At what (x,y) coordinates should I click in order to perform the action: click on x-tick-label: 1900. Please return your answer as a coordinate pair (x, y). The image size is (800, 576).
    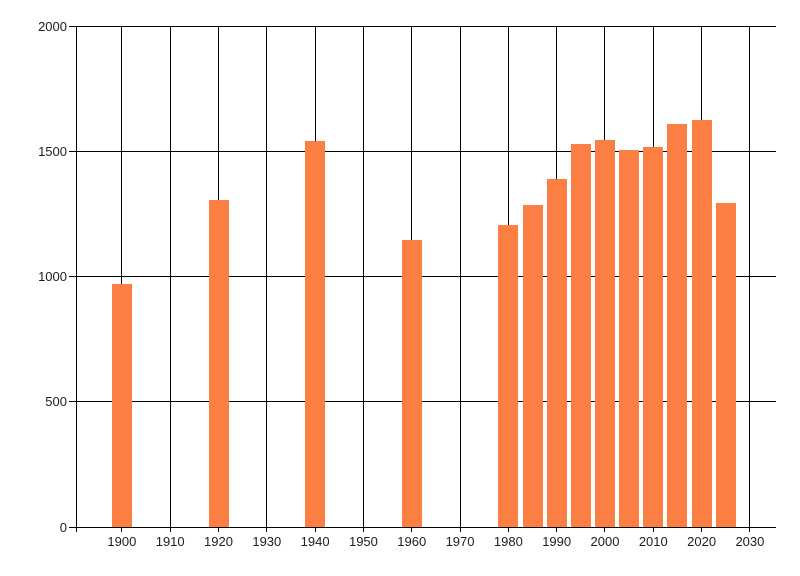
    Looking at the image, I should click on (122, 541).